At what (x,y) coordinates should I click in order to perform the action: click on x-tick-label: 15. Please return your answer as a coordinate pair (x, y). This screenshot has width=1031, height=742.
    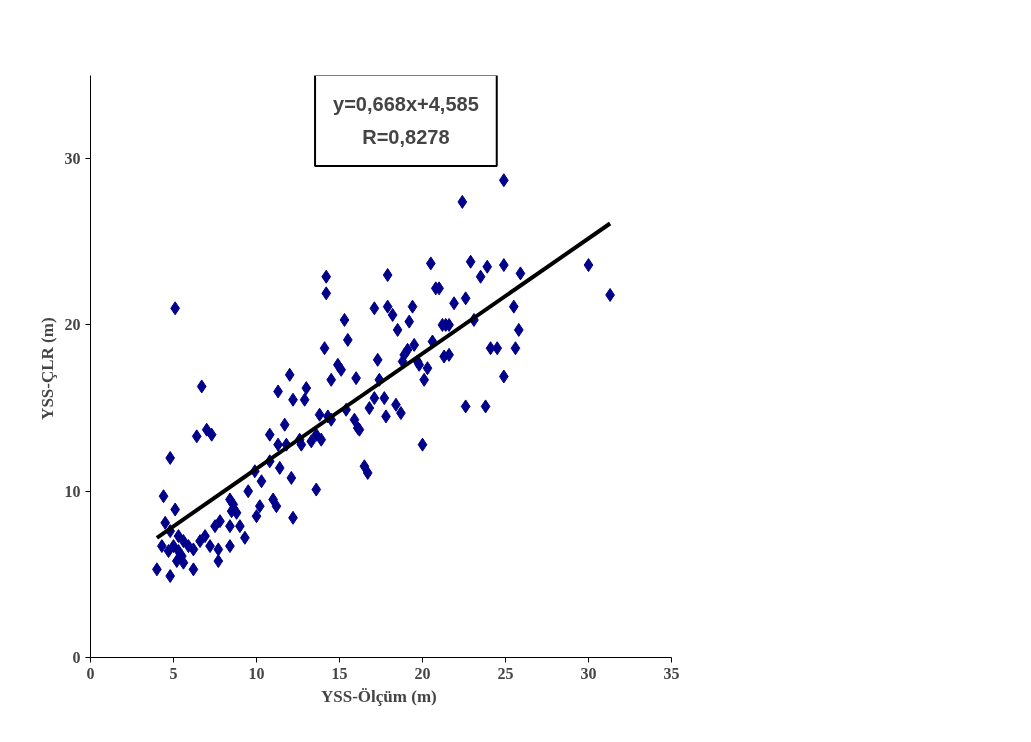
    Looking at the image, I should click on (339, 673).